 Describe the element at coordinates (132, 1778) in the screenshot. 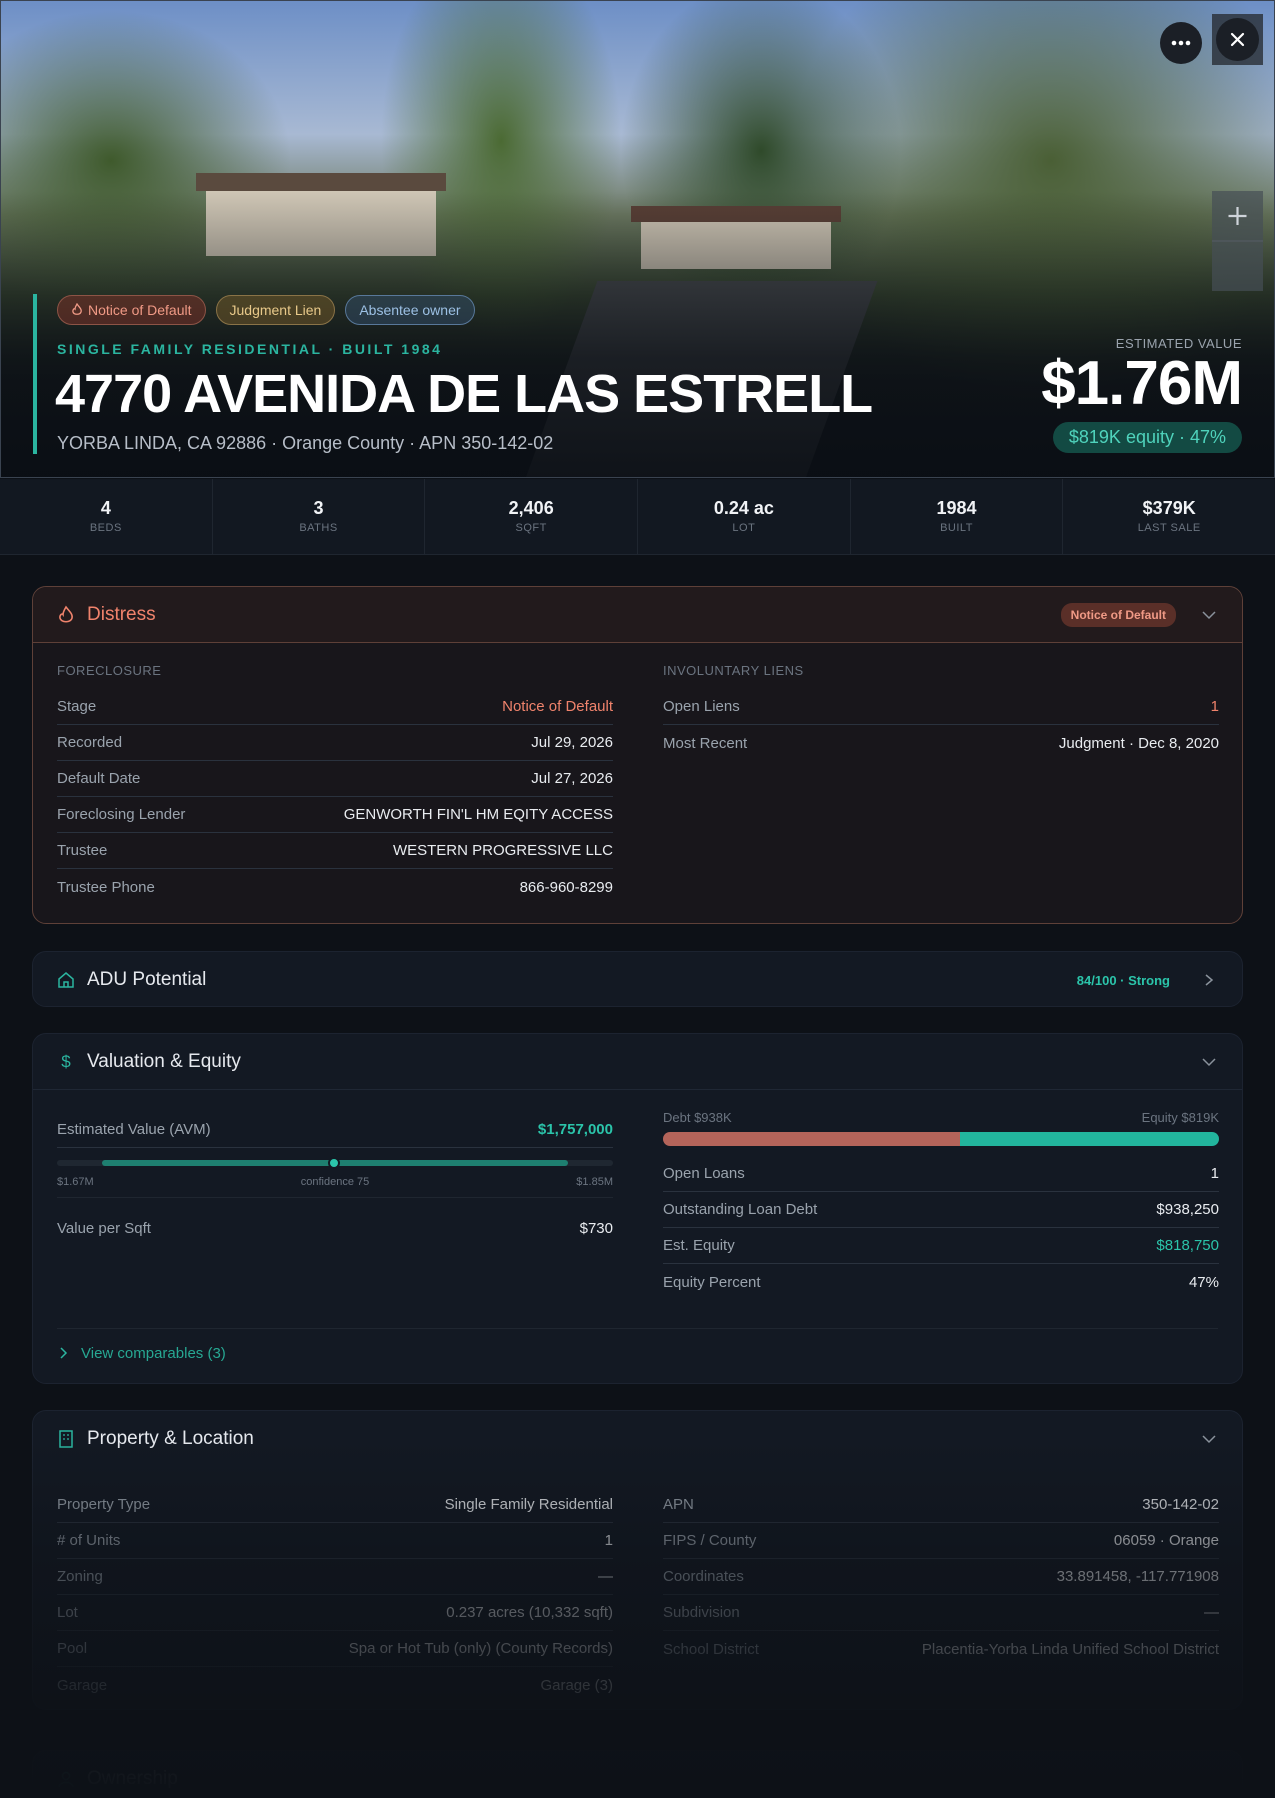

I see `card-title: Ownership` at that location.